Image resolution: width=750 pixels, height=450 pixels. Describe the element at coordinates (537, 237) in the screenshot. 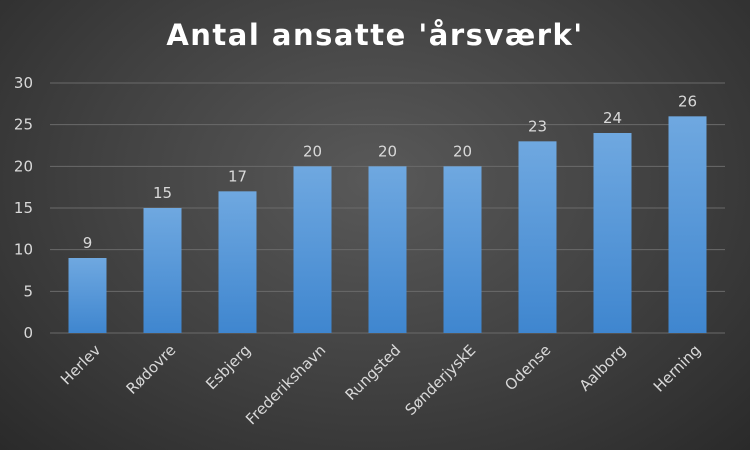

I see `bar-odense` at that location.